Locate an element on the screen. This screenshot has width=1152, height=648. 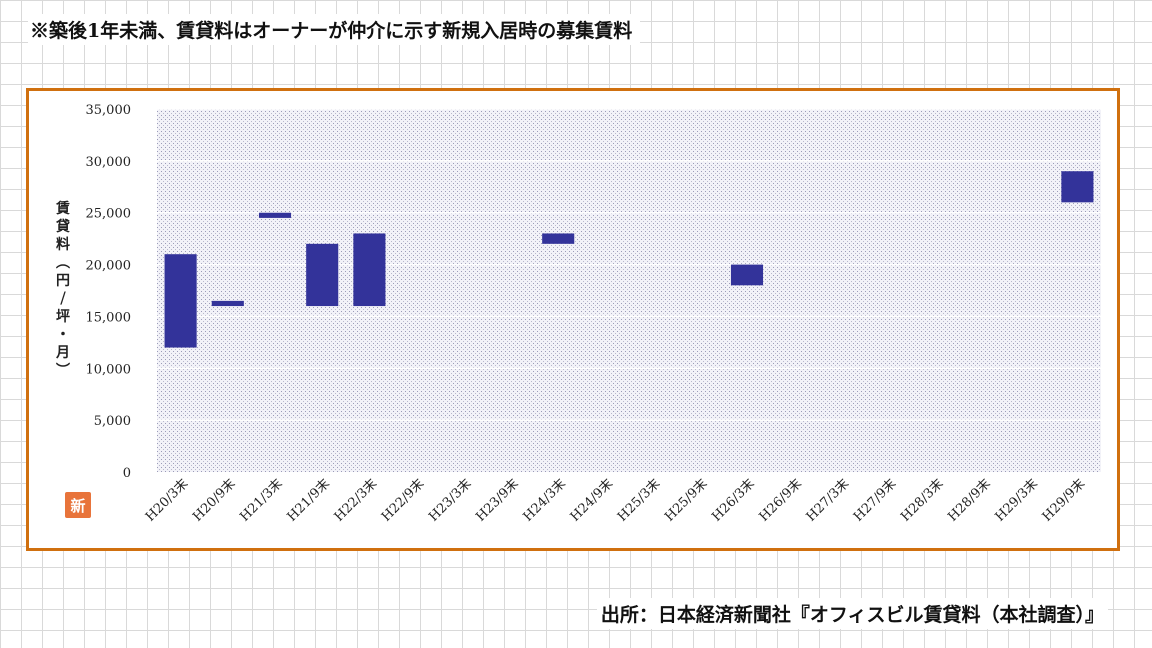
y-tick-label: 20,000 is located at coordinates (109, 266).